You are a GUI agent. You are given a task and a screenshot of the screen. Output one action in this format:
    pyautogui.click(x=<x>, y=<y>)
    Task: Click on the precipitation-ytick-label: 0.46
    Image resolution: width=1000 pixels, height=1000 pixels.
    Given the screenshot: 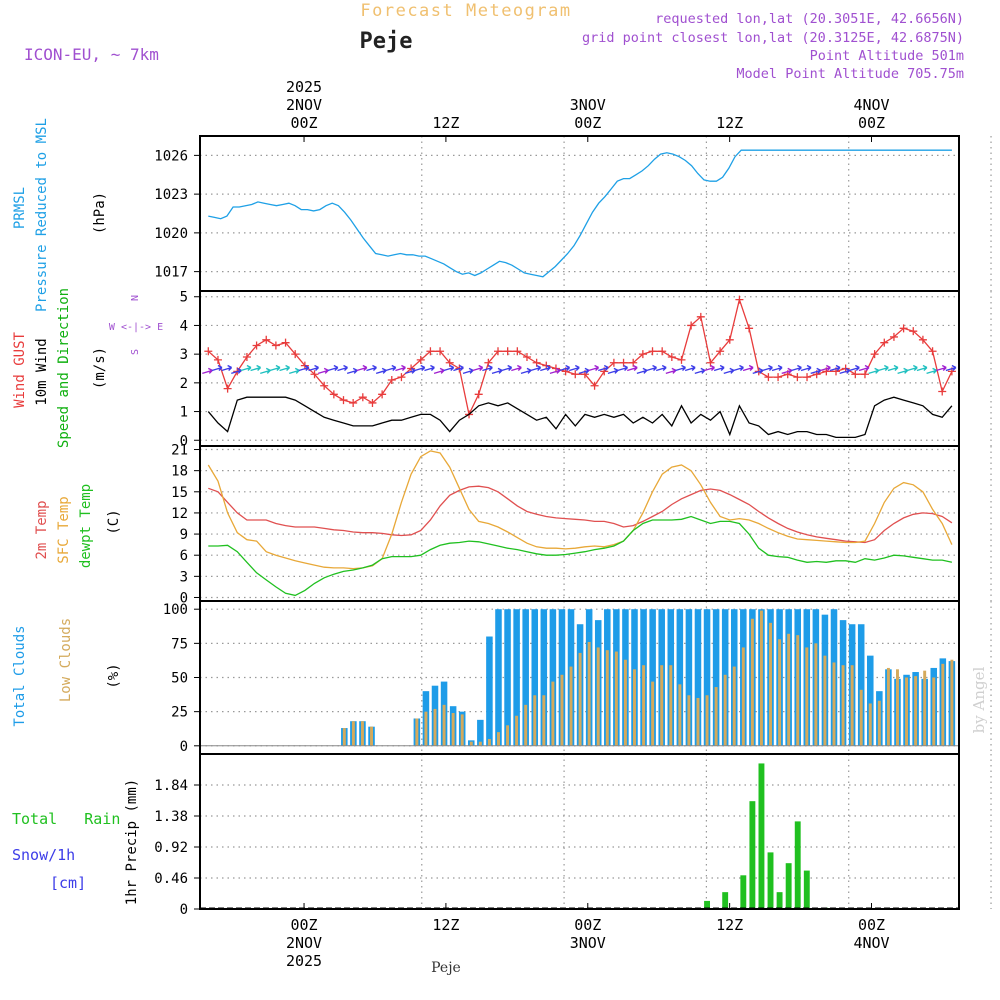 What is the action you would take?
    pyautogui.click(x=171, y=879)
    